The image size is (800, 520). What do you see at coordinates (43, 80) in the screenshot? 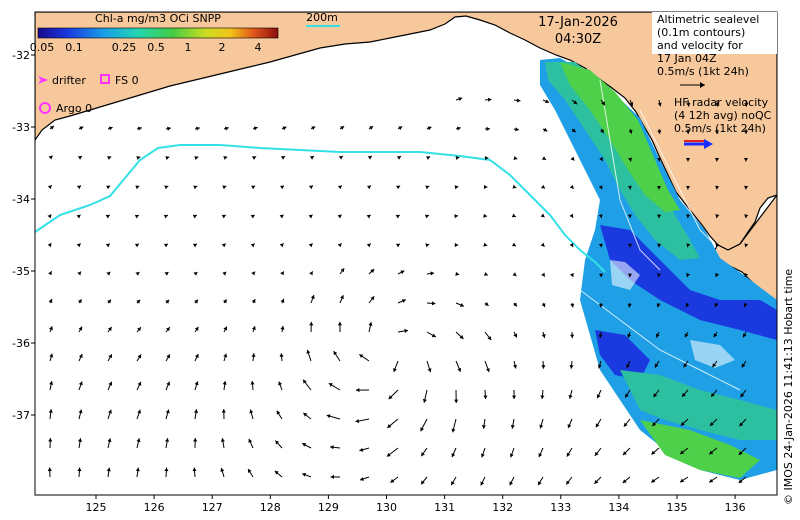
I see `drifter-arrow-icon` at bounding box center [43, 80].